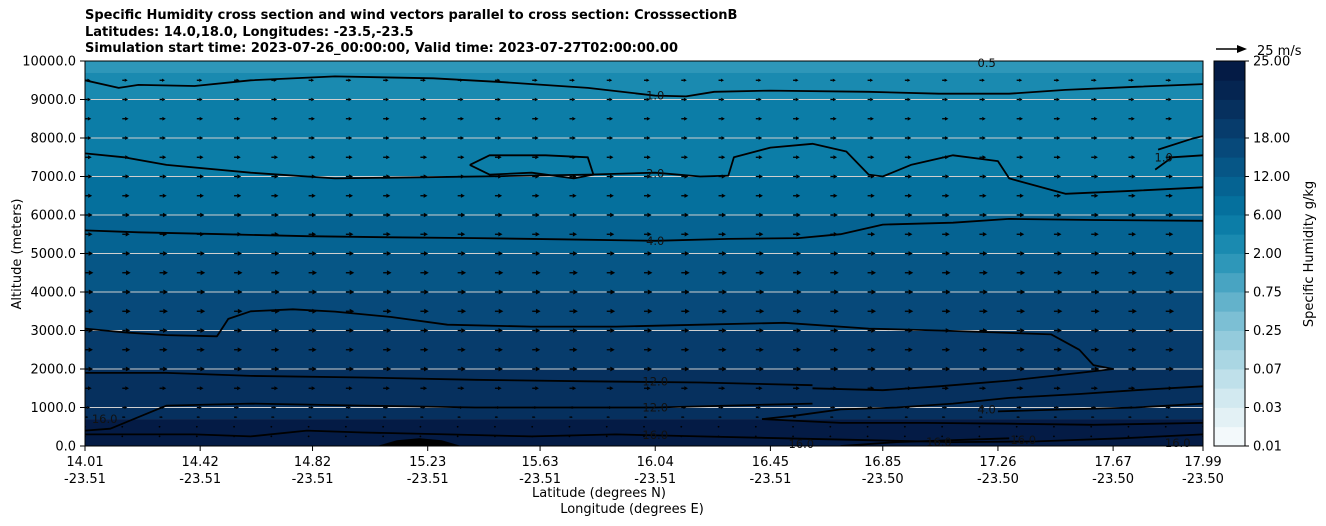  I want to click on x-tick-label-latitude: 14.82, so click(312, 462).